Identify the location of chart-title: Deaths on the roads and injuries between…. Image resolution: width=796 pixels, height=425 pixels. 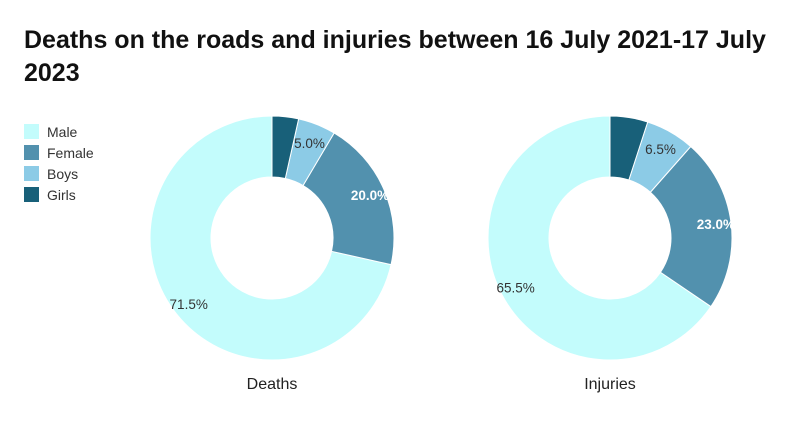
(395, 56).